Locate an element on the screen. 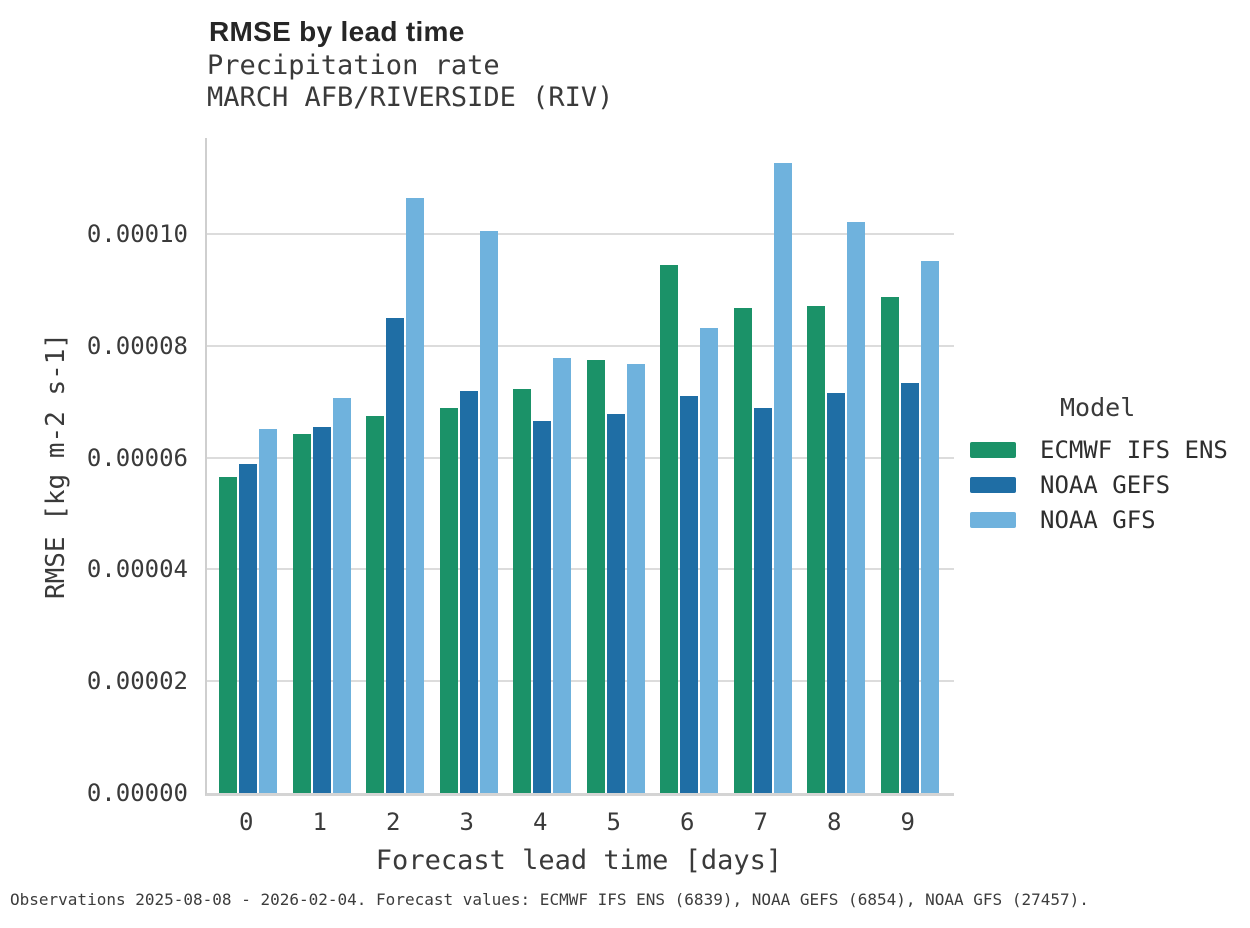 This screenshot has height=928, width=1250. chart-title: RMSE by lead time is located at coordinates (337, 31).